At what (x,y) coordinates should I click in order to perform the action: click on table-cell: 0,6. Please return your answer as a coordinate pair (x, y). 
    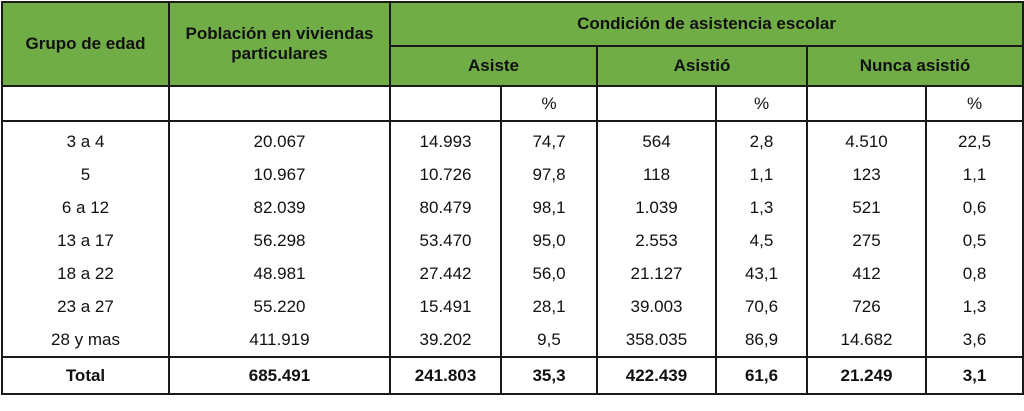
    Looking at the image, I should click on (974, 207).